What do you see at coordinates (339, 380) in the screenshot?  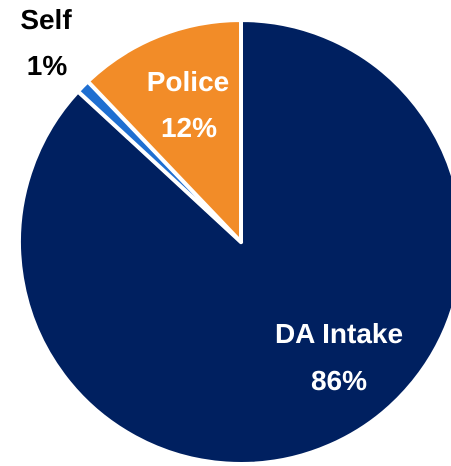 I see `slice-label-da-intake-value: 86%` at bounding box center [339, 380].